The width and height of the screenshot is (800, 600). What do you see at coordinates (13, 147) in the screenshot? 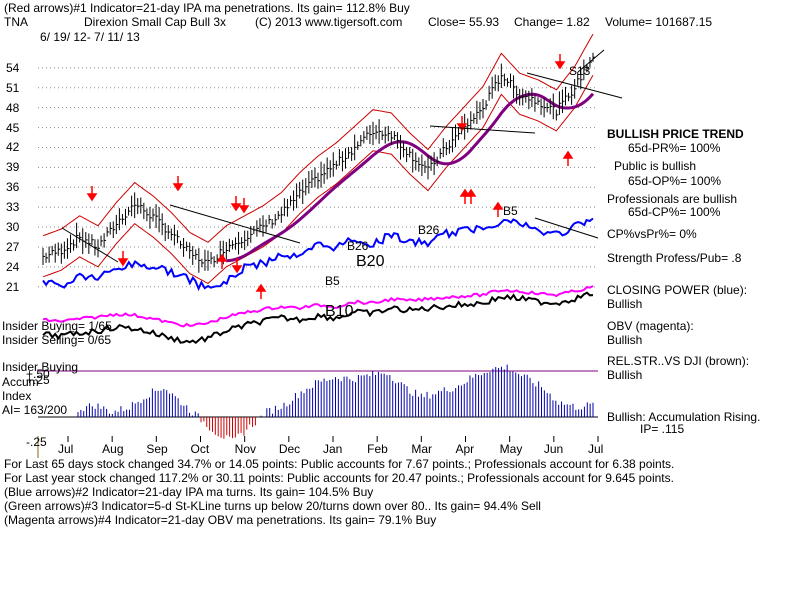
I see `y-tick-label: 42` at bounding box center [13, 147].